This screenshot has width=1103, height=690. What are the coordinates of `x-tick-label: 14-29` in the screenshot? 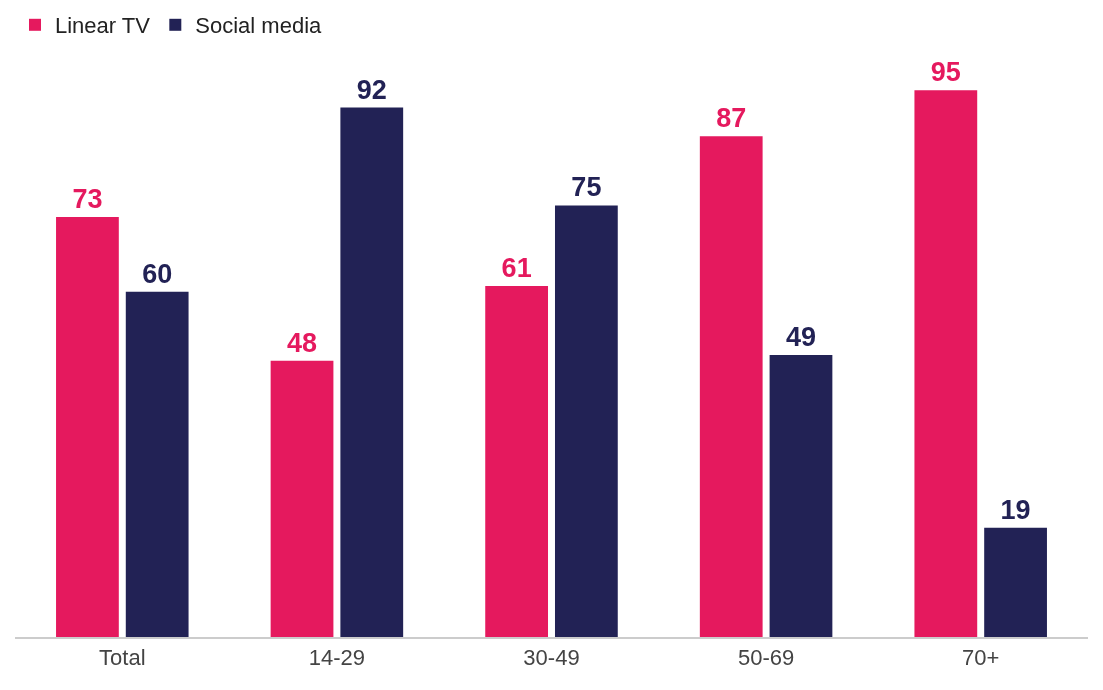 It's located at (337, 658).